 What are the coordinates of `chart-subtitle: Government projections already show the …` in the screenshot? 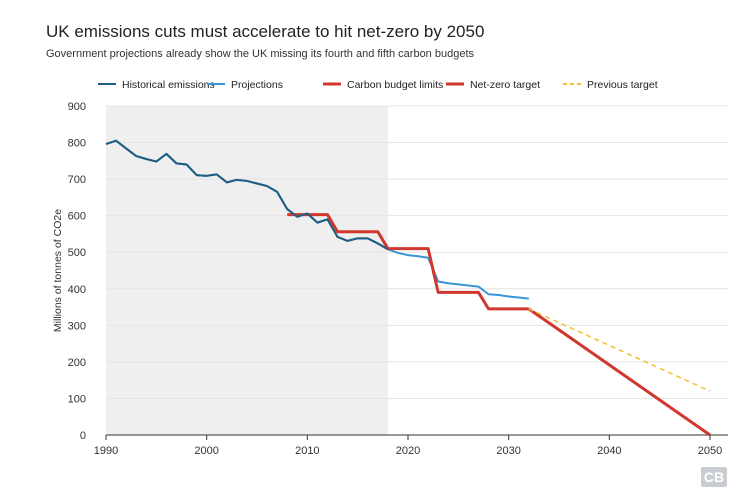 It's located at (260, 54).